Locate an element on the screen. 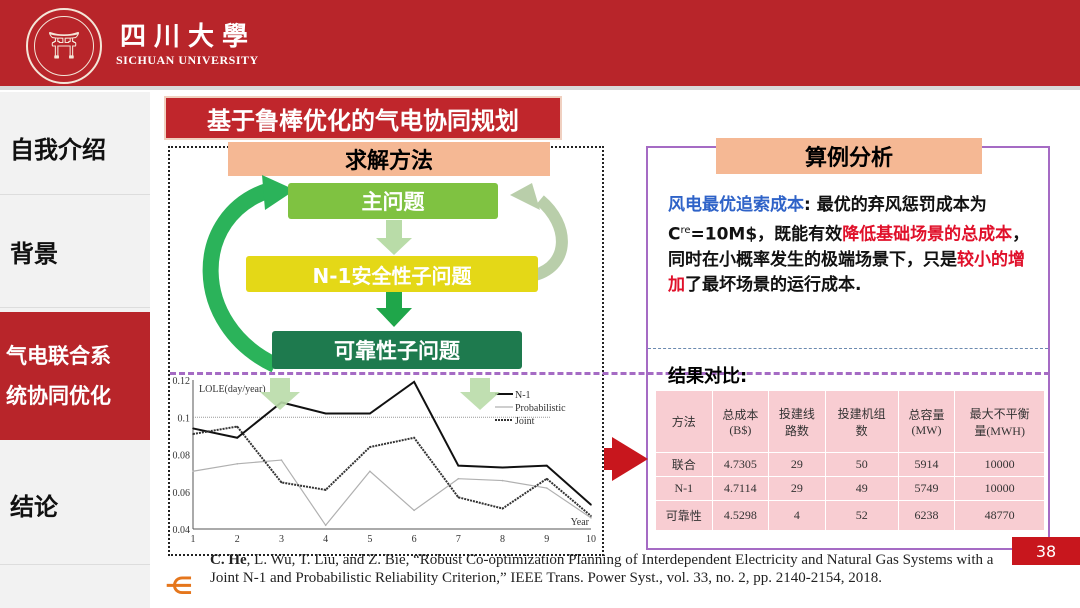 This screenshot has height=608, width=1080. cell: 5749 is located at coordinates (926, 488).